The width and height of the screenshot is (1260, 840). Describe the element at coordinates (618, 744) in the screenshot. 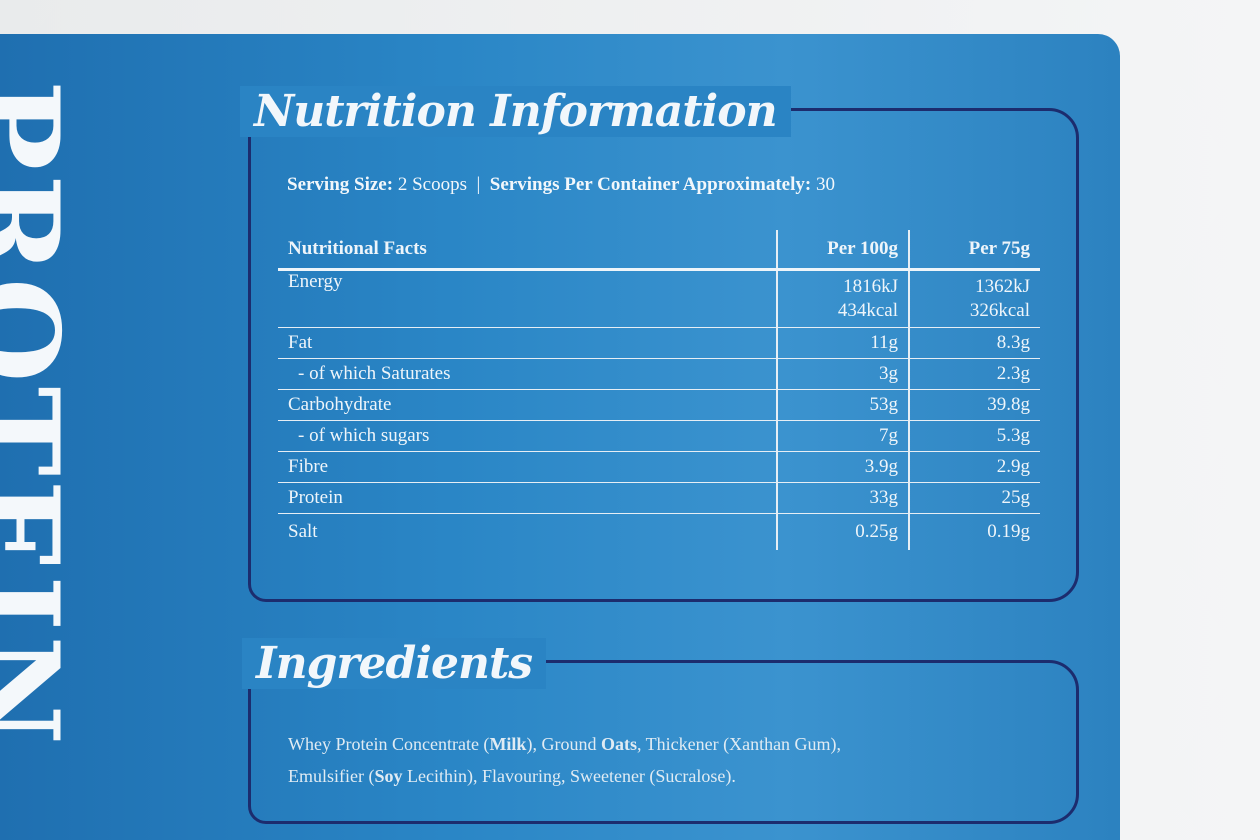

I see `ingredients-part: Oats` at that location.